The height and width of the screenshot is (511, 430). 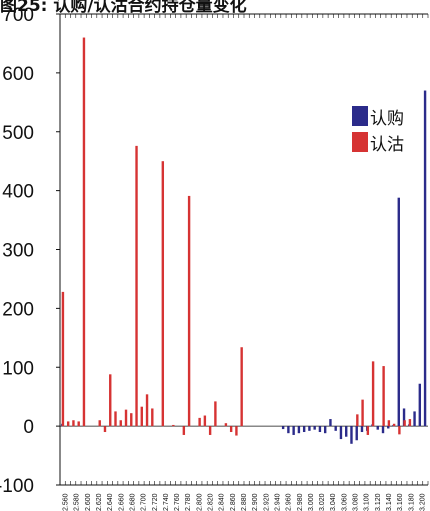 What do you see at coordinates (121, 502) in the screenshot?
I see `x-tick-label: 2.660` at bounding box center [121, 502].